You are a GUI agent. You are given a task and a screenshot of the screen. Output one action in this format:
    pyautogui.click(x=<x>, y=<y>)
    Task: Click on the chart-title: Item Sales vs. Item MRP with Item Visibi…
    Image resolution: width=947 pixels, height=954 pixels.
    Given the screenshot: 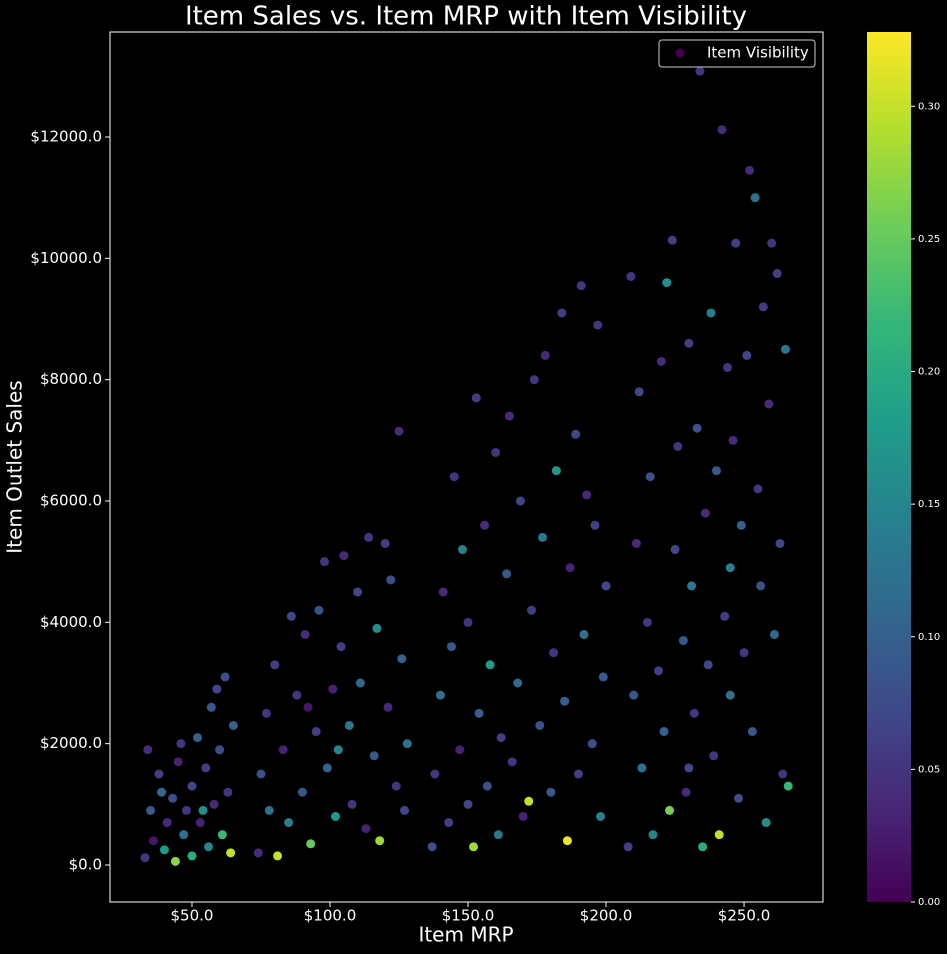 What is the action you would take?
    pyautogui.click(x=466, y=17)
    